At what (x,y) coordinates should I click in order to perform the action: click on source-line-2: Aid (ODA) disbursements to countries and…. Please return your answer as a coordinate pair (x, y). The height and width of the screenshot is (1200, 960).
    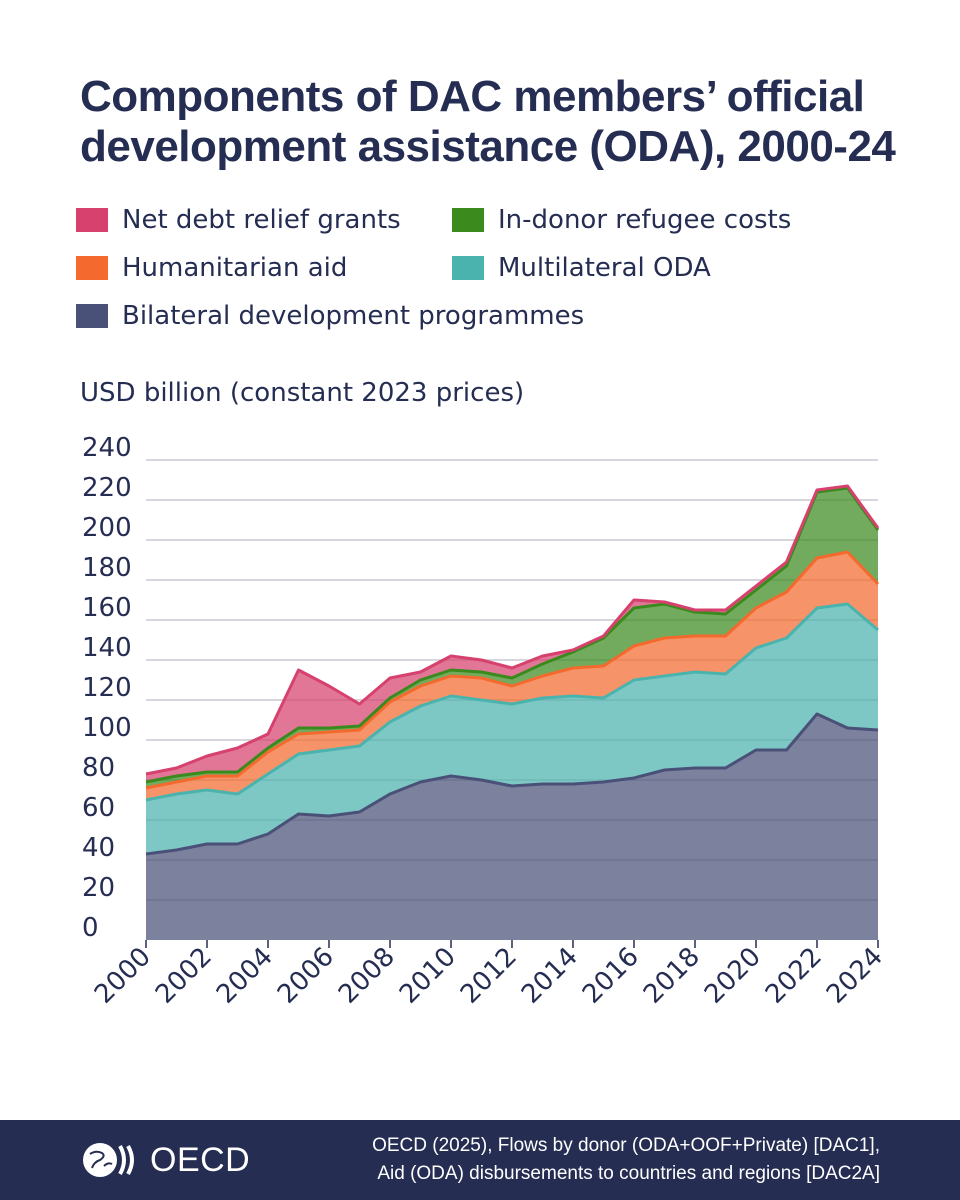
    Looking at the image, I should click on (628, 1173).